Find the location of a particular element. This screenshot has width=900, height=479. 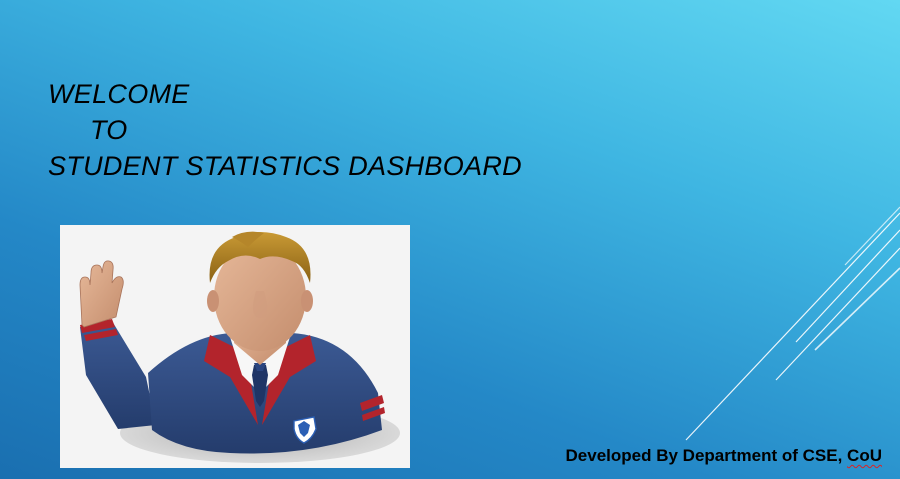

footer-credit: Developed By Department of CSE, CoU is located at coordinates (724, 456).